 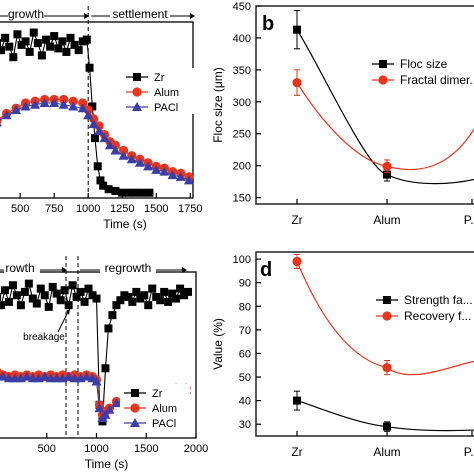 What do you see at coordinates (266, 270) in the screenshot?
I see `panel-letter-d: d` at bounding box center [266, 270].